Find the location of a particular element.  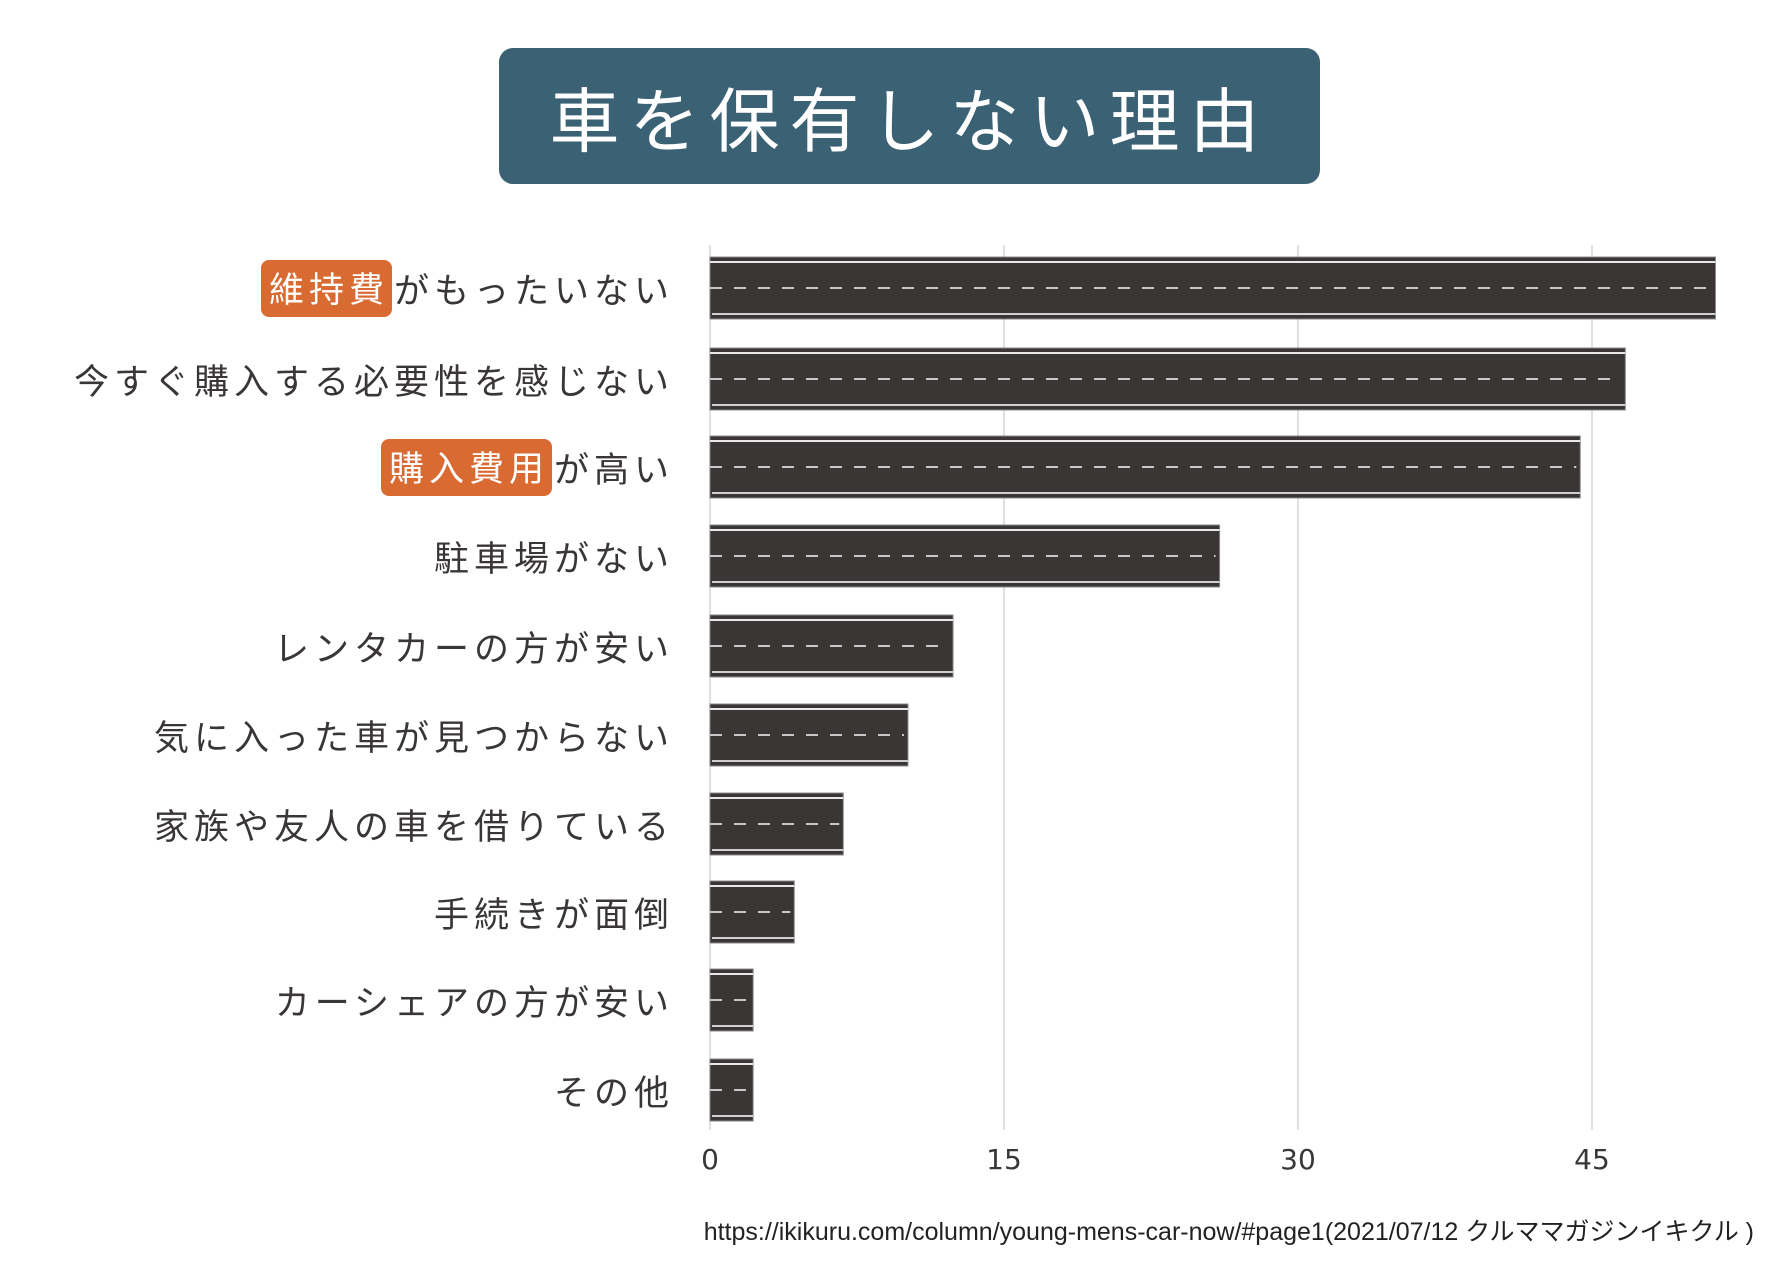

category-label-highlight: 維持費 is located at coordinates (326, 288).